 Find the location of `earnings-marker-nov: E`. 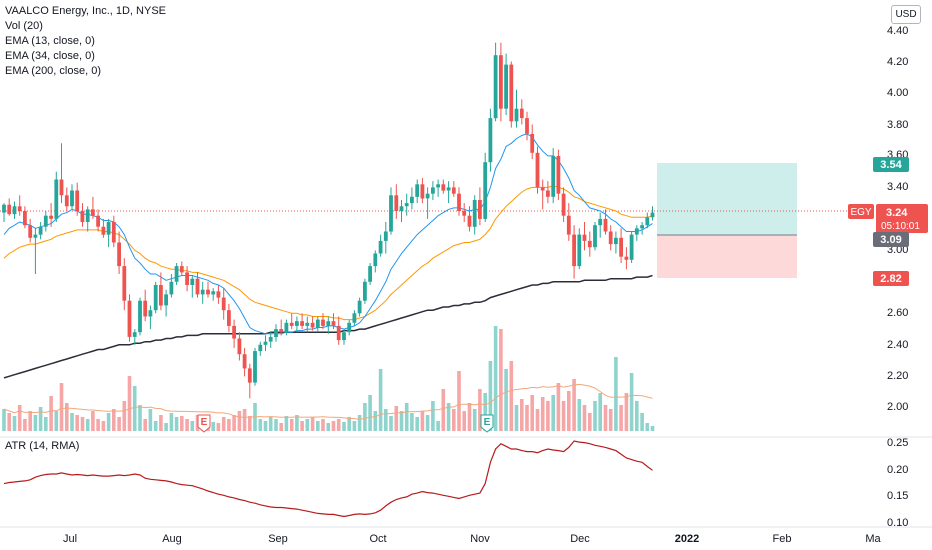

earnings-marker-nov: E is located at coordinates (487, 423).